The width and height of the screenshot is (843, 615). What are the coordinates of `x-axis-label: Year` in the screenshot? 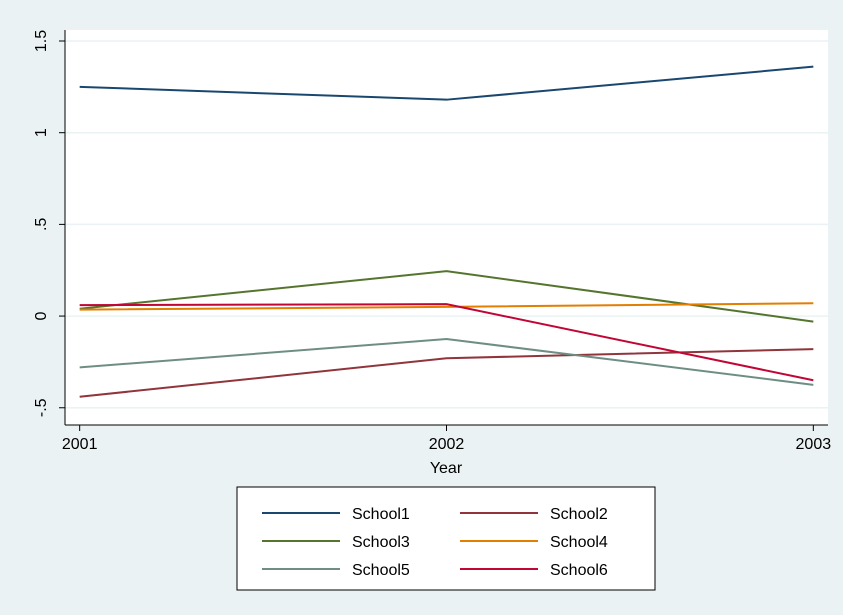 It's located at (446, 468).